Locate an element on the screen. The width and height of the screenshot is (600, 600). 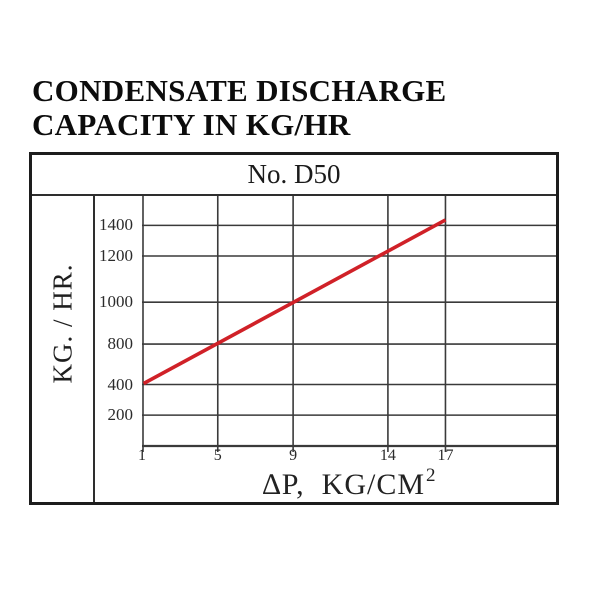
x-axis-title-superscript: 2 is located at coordinates (431, 475).